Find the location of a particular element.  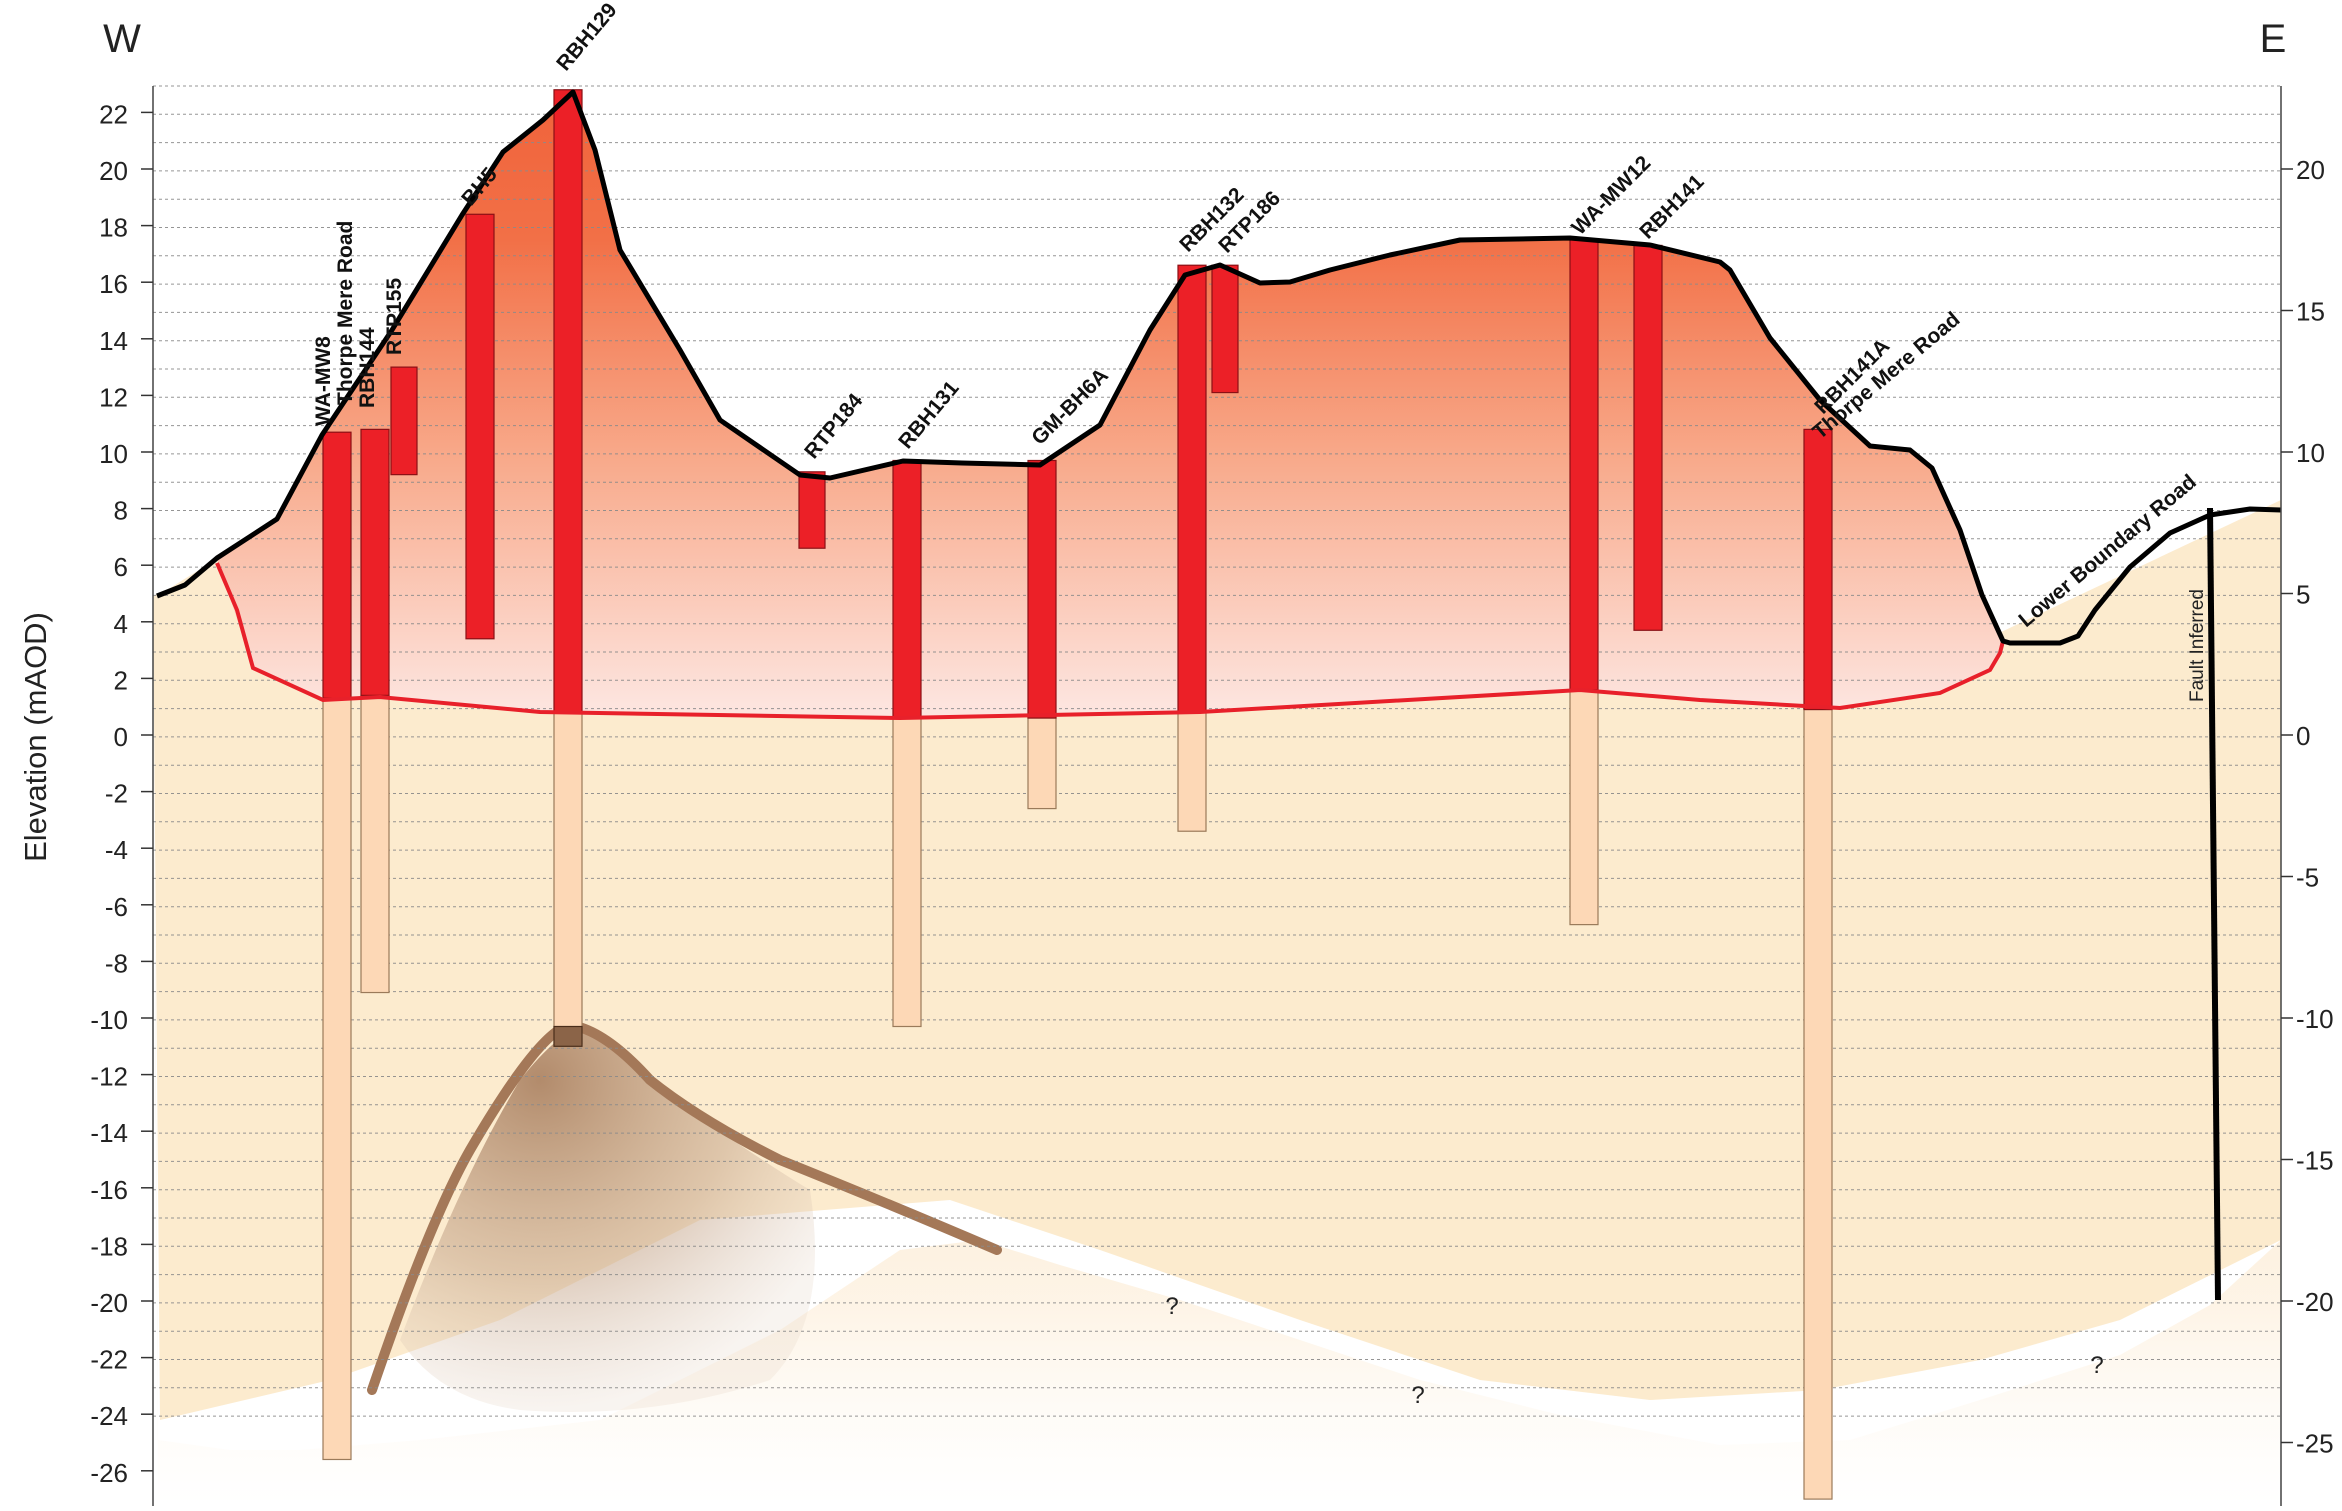

left-axis-tick-label: 8 is located at coordinates (121, 511).